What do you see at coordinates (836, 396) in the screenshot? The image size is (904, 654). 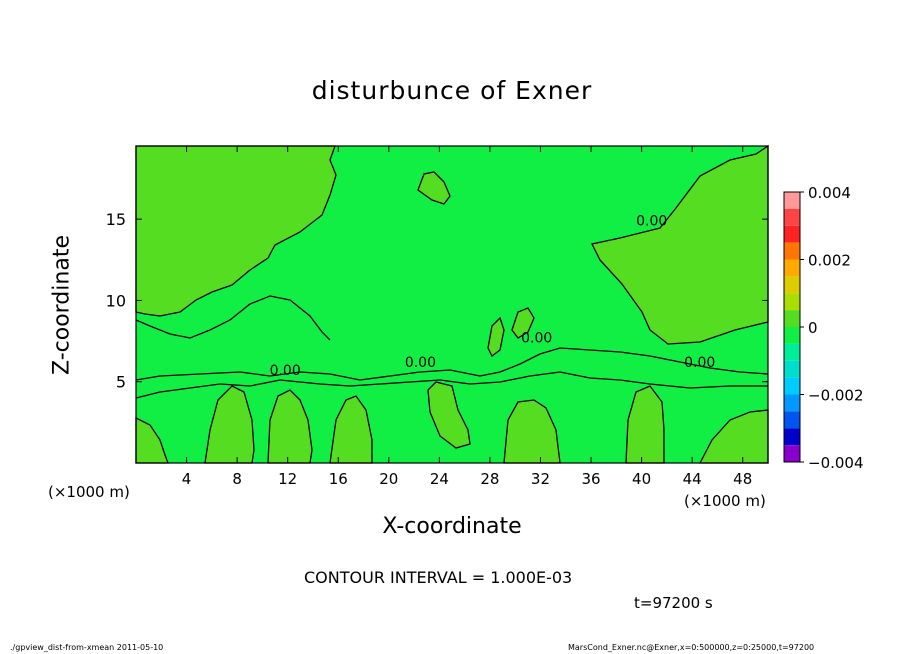 I see `colorbar-tick-label-3: −0.002` at bounding box center [836, 396].